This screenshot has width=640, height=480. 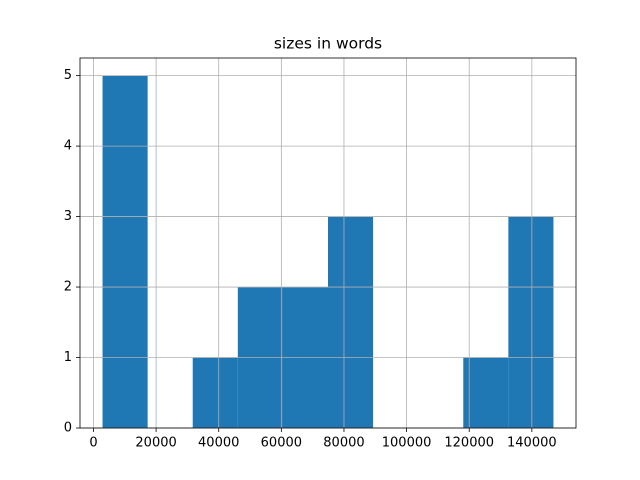 What do you see at coordinates (343, 443) in the screenshot?
I see `x-tick-label: 80000` at bounding box center [343, 443].